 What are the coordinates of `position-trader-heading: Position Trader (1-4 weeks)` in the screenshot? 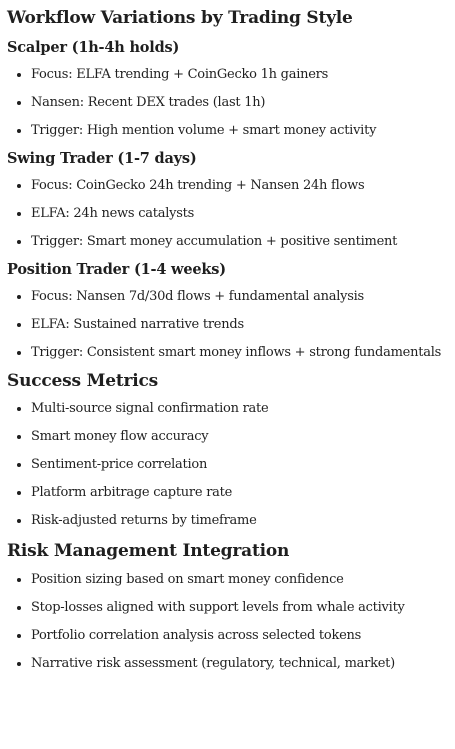 It's located at (116, 269).